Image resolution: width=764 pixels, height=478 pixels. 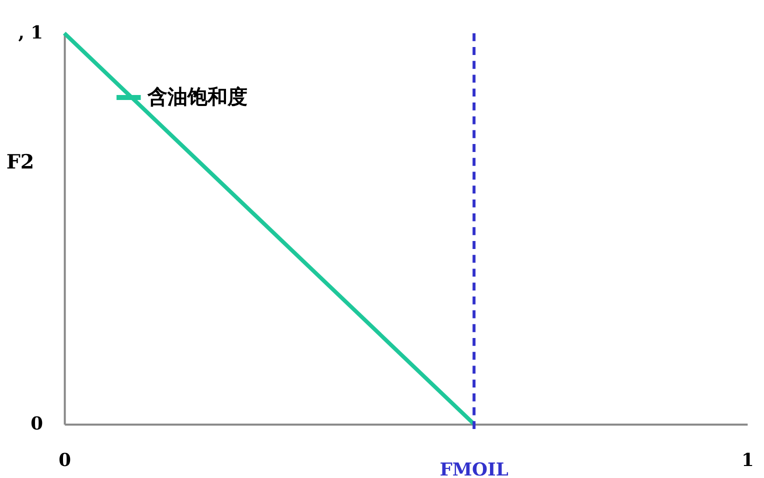 What do you see at coordinates (197, 96) in the screenshot?
I see `legend-label: 含油饱和度` at bounding box center [197, 96].